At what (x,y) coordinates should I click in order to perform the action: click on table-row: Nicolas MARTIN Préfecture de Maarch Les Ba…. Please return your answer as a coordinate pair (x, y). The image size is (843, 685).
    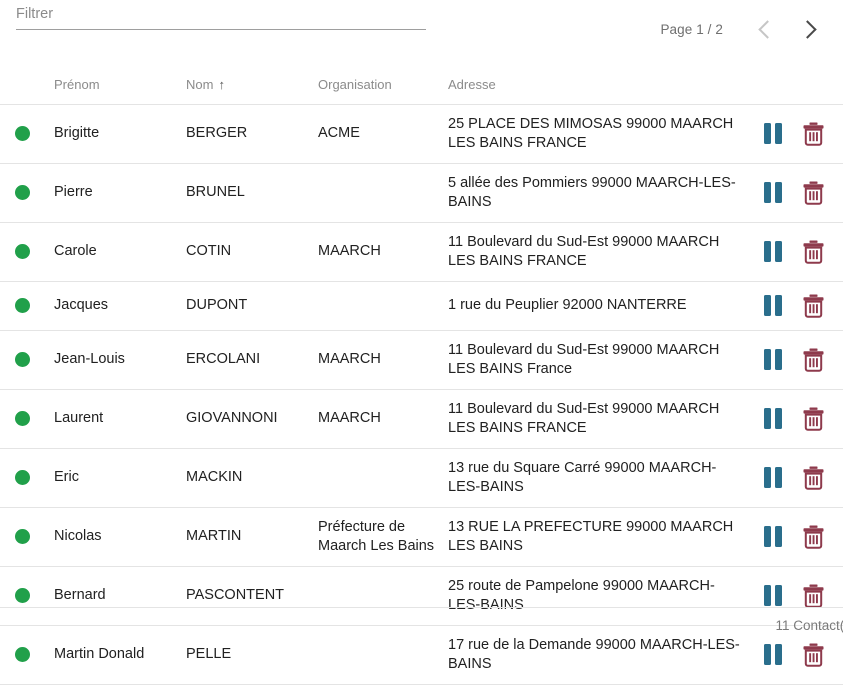
    Looking at the image, I should click on (421, 537).